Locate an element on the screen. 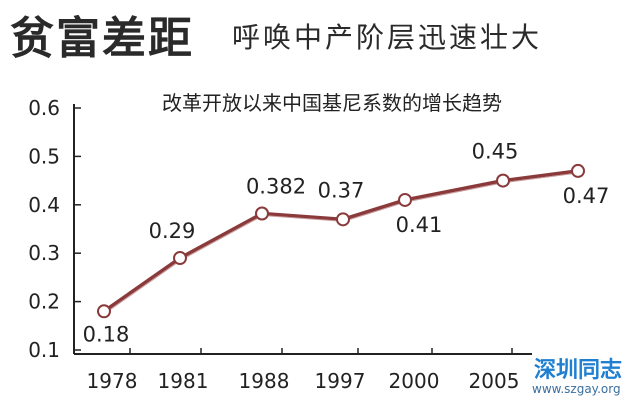 The image size is (640, 401). y-tick-label: 0.5 is located at coordinates (44, 156).